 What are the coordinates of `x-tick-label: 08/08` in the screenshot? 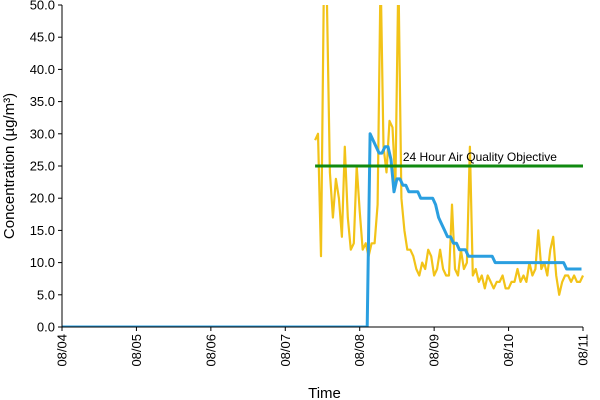 It's located at (359, 350).